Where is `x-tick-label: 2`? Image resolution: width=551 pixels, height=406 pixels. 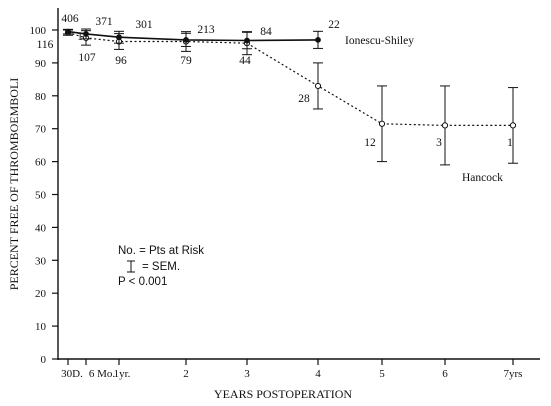 x-tick-label: 2 is located at coordinates (186, 374).